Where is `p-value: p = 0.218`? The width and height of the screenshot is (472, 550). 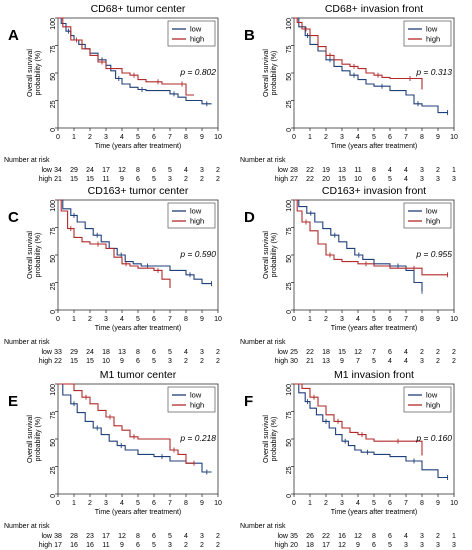
p-value: p = 0.218 is located at coordinates (197, 438).